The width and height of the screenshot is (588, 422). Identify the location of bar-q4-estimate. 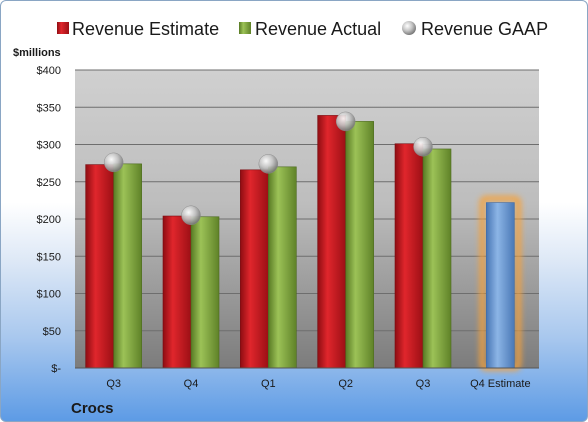
(500, 285).